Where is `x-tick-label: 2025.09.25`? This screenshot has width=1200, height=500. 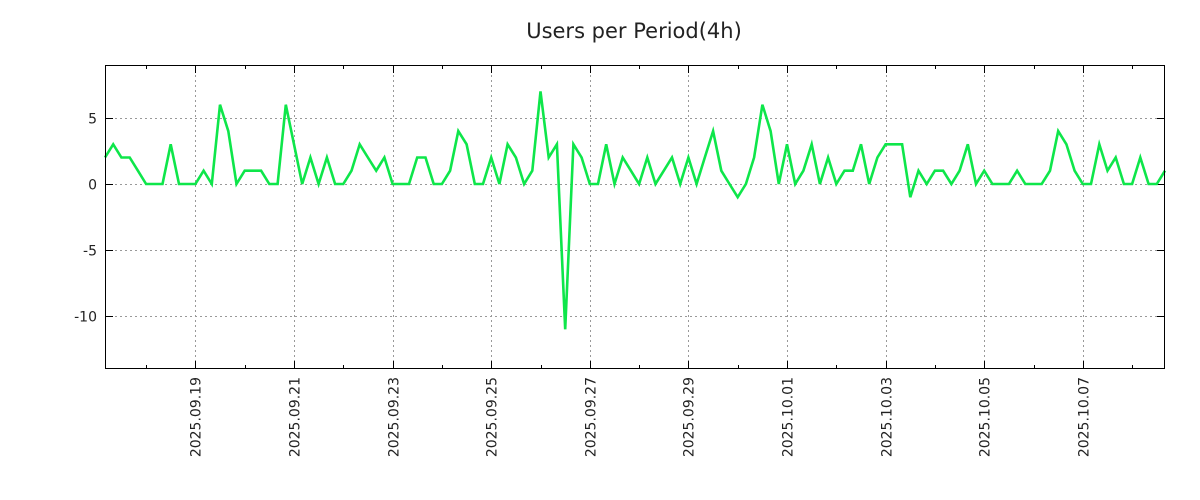
x-tick-label: 2025.09.25 is located at coordinates (493, 417).